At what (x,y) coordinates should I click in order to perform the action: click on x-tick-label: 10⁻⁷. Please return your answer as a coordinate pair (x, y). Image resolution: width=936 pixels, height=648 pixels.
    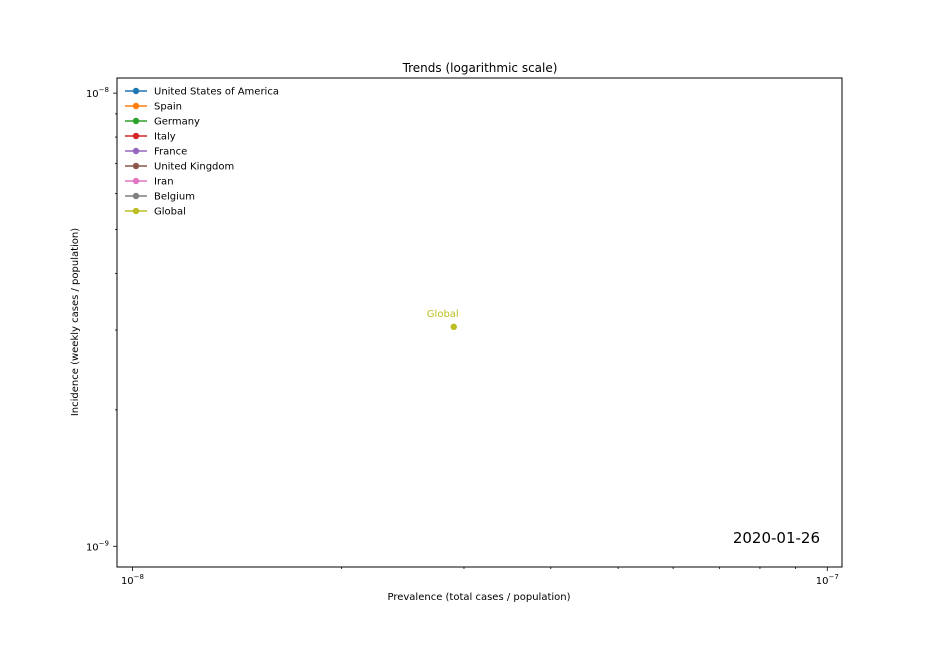
    Looking at the image, I should click on (827, 580).